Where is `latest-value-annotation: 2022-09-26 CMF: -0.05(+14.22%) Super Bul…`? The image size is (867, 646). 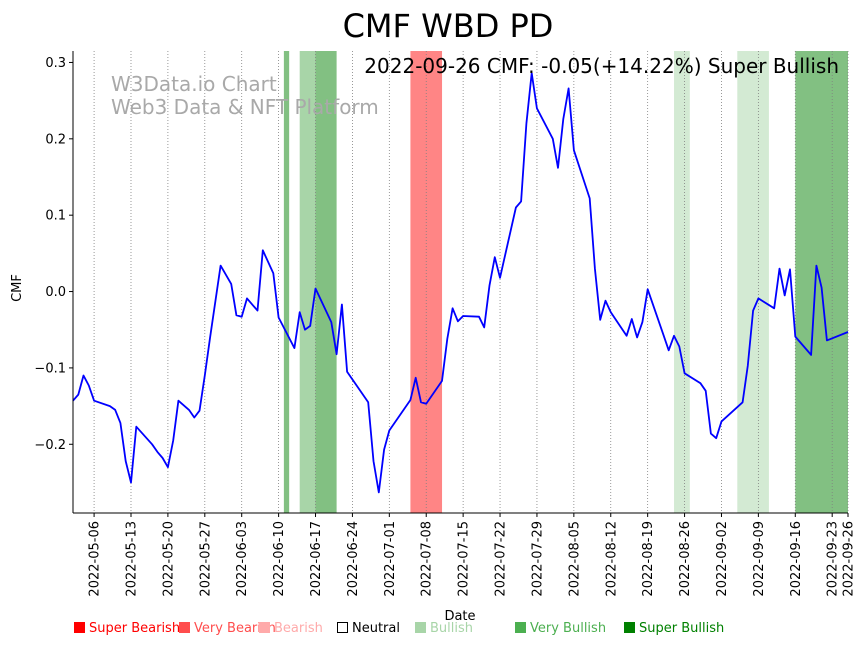 latest-value-annotation: 2022-09-26 CMF: -0.05(+14.22%) Super Bul… is located at coordinates (601, 66).